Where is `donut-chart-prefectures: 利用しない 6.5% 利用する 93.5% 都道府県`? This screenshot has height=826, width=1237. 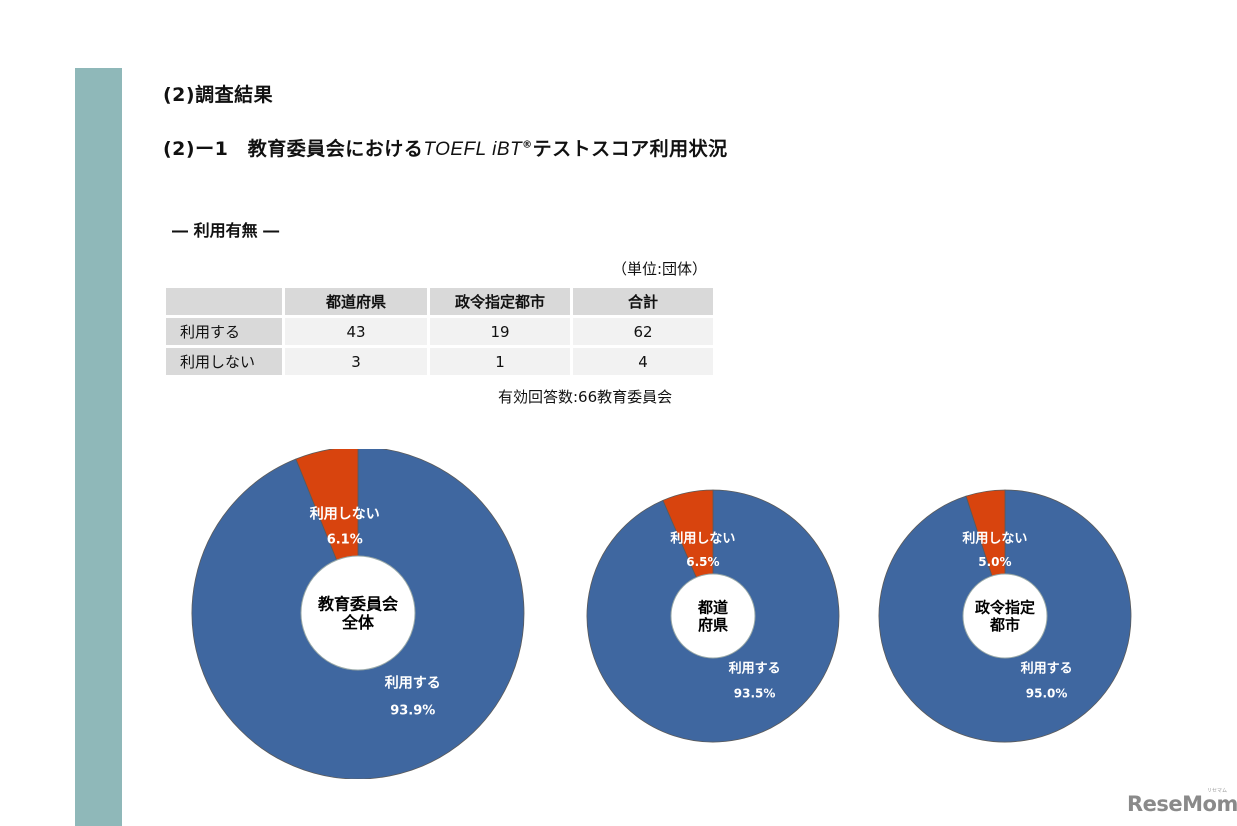 donut-chart-prefectures: 利用しない 6.5% 利用する 93.5% 都道府県 is located at coordinates (713, 616).